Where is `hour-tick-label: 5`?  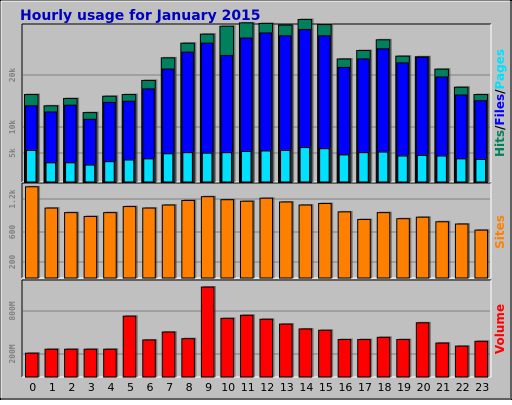 hour-tick-label: 5 is located at coordinates (130, 387).